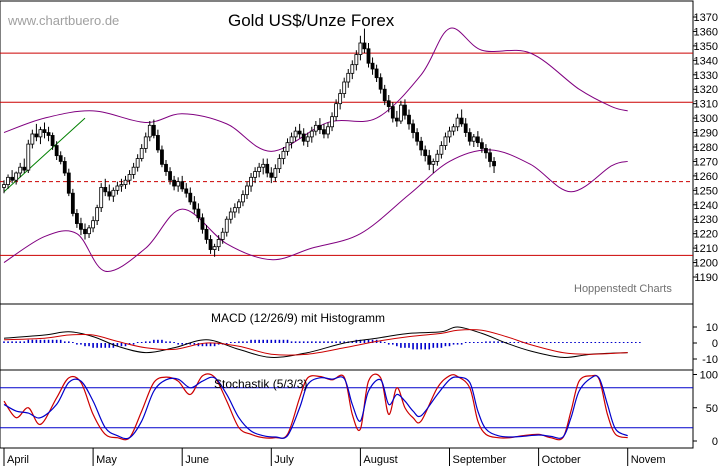 The image size is (723, 466). I want to click on x-tick-label: June, so click(197, 460).